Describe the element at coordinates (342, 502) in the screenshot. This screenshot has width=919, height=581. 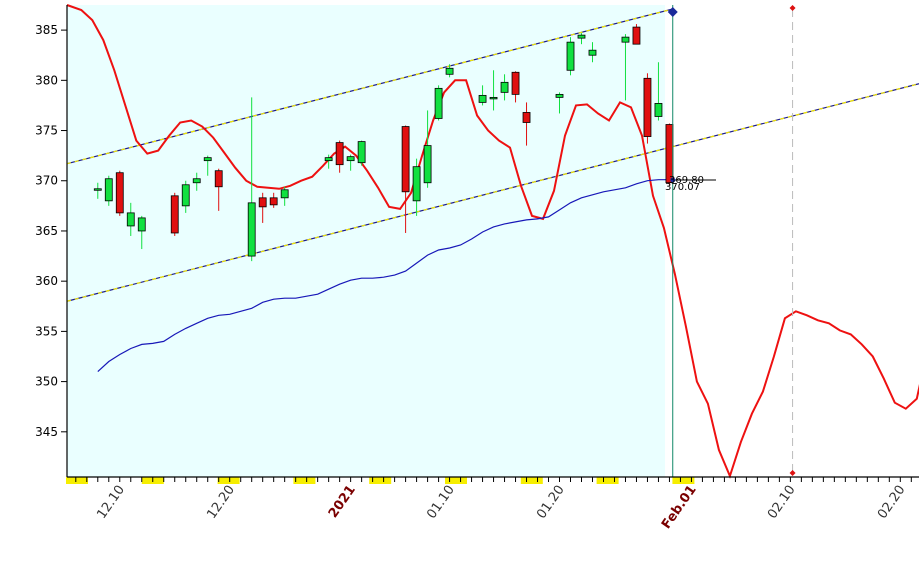
I see `x-tick-label: 2021` at that location.